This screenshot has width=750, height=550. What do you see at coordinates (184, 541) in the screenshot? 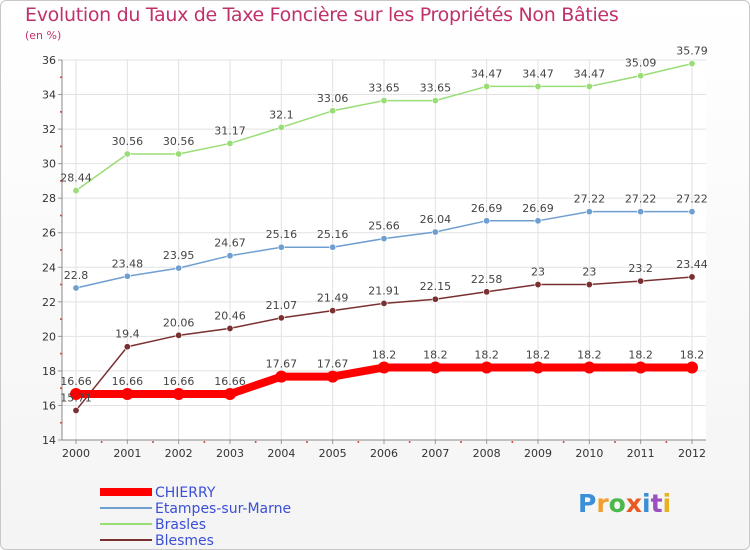
I see `legend-label-blesmes: Blesmes` at bounding box center [184, 541].